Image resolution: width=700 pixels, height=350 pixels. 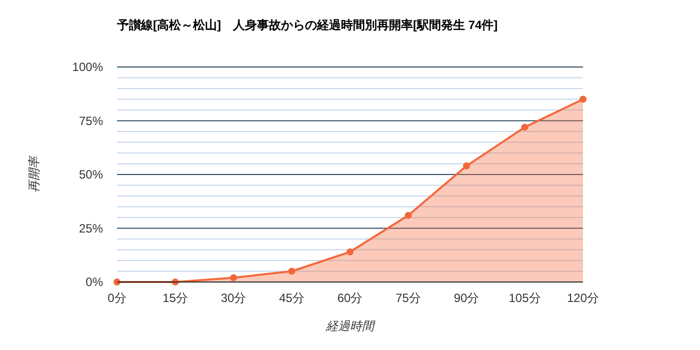 I want to click on x-tick-label: 0分, so click(x=117, y=298).